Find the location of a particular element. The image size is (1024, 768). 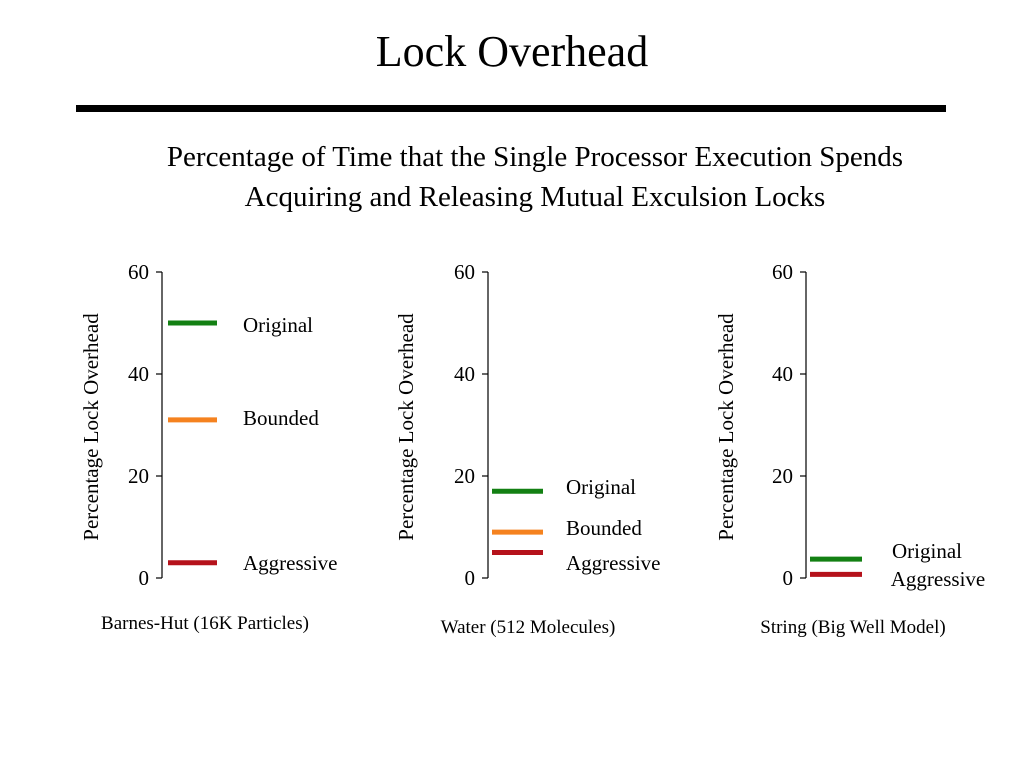

chart-2-y-tick-label: 60 is located at coordinates (464, 272).